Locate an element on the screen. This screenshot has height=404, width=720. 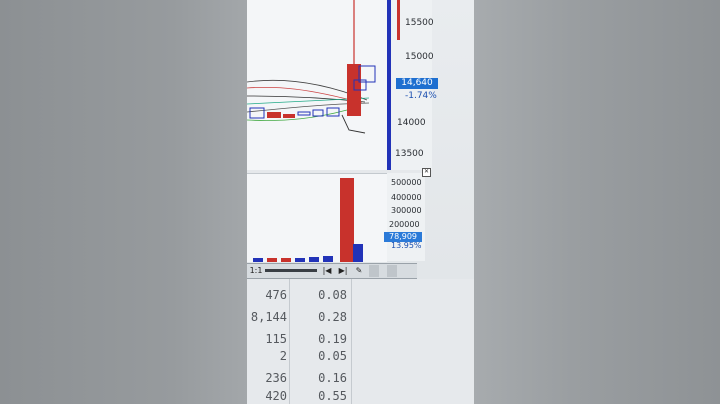
table-row: 476 0.08 is located at coordinates (360, 299).